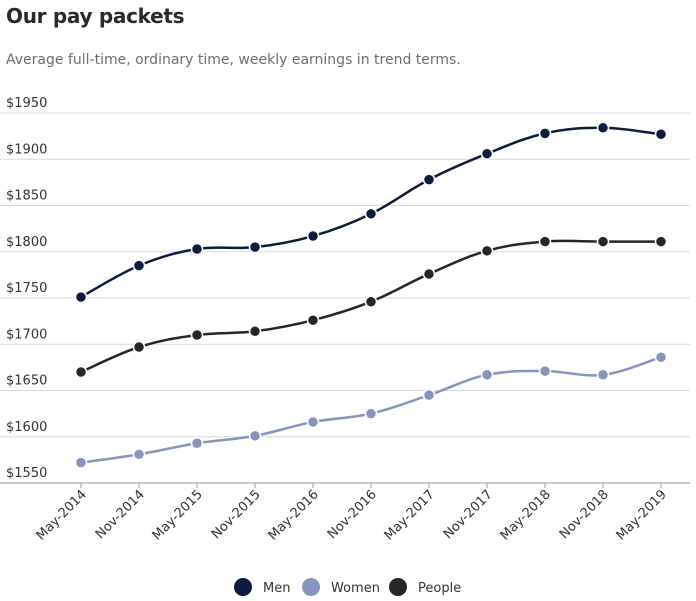  Describe the element at coordinates (26, 427) in the screenshot. I see `y-tick-label: $1600` at that location.